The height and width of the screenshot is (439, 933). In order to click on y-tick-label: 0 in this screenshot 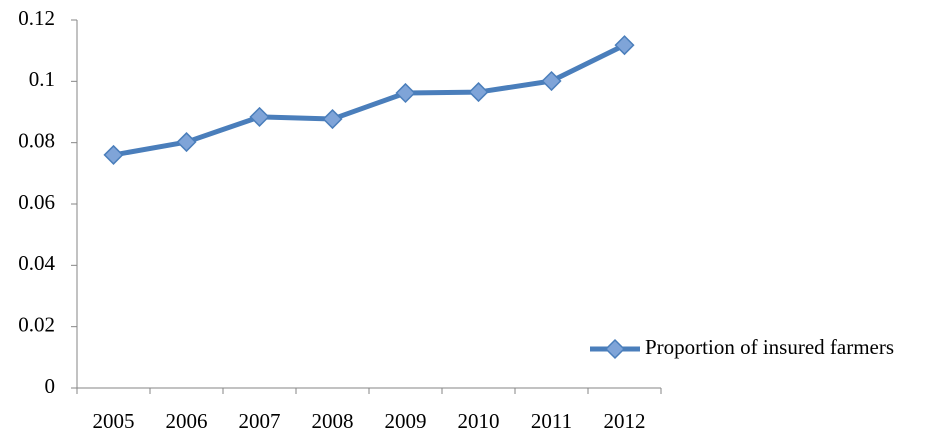, I will do `click(50, 386)`.